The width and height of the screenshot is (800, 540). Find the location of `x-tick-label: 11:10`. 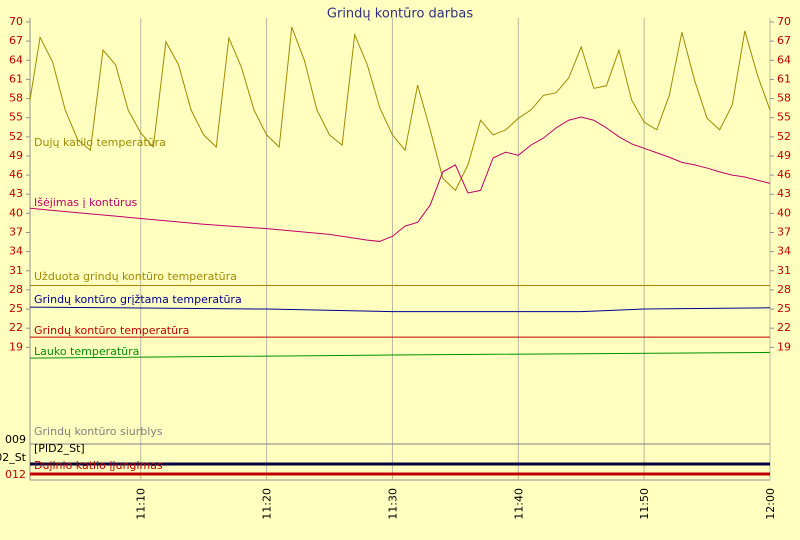

x-tick-label: 11:10 is located at coordinates (141, 504).